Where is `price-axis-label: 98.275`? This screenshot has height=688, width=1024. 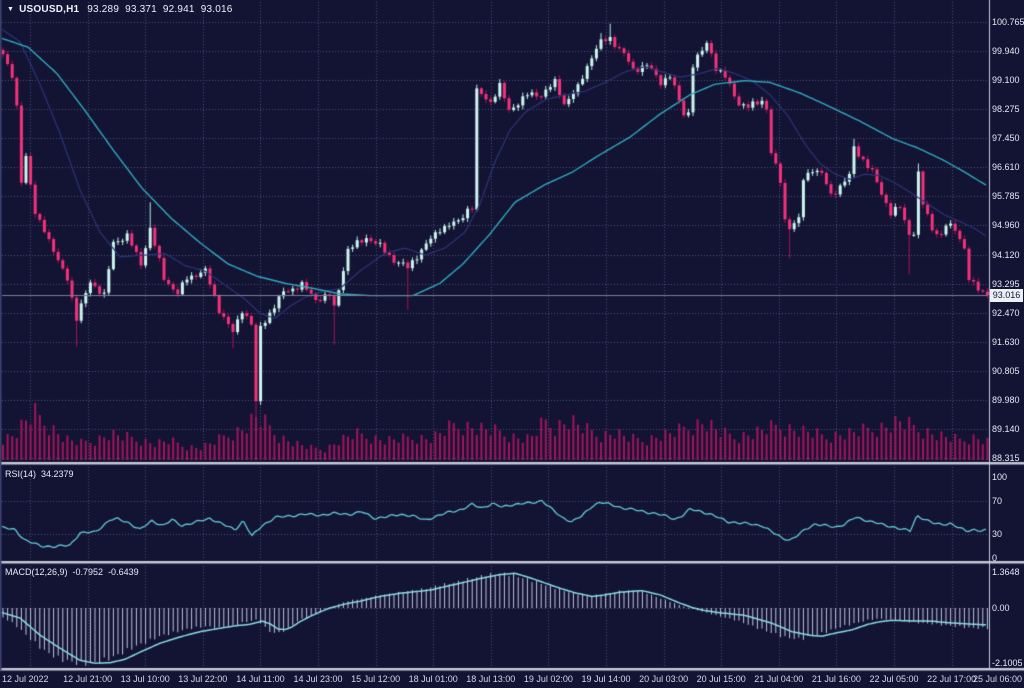
price-axis-label: 98.275 is located at coordinates (1006, 109).